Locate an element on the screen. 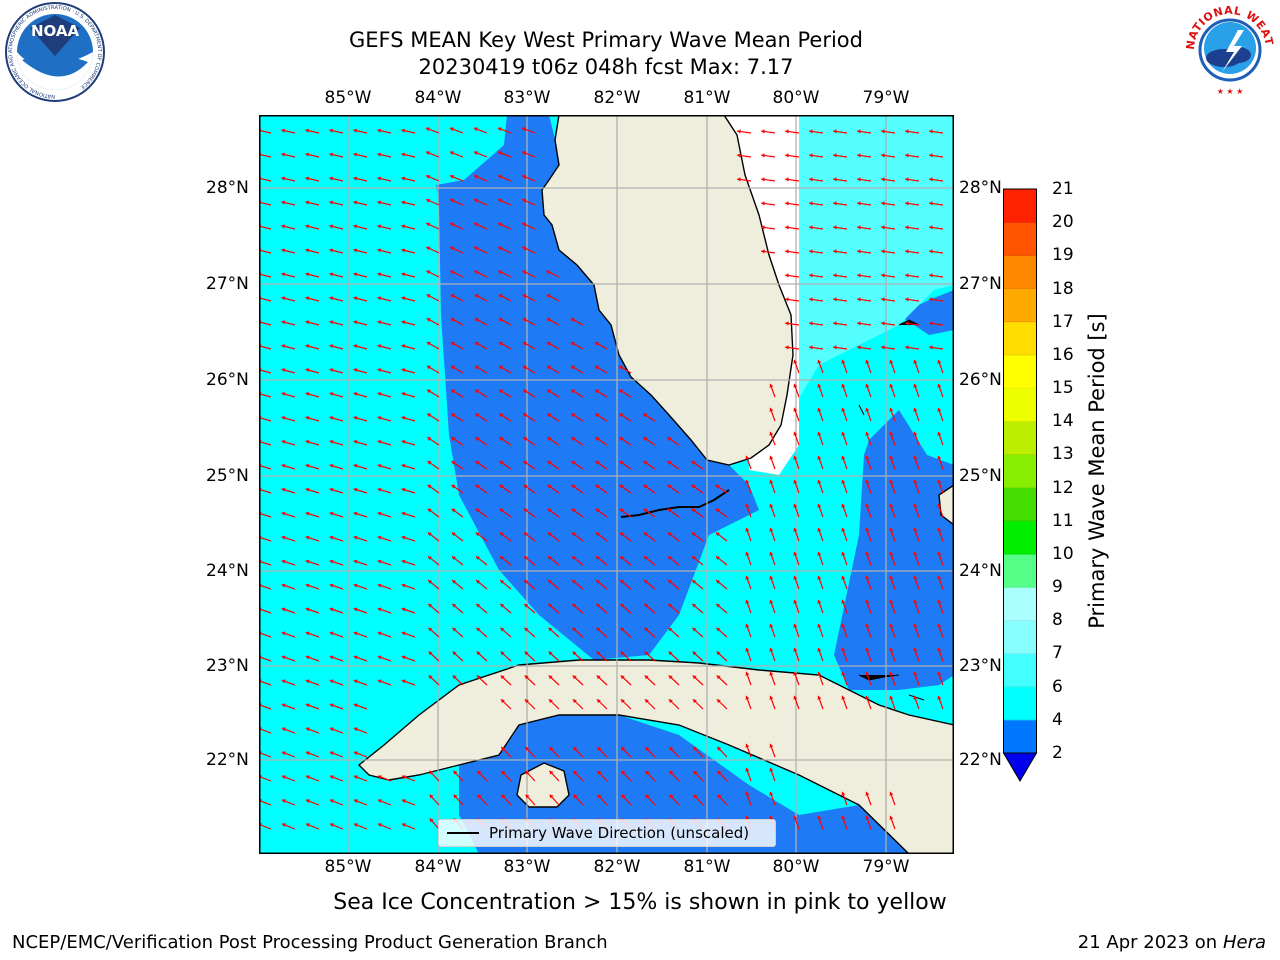 Image resolution: width=1280 pixels, height=960 pixels. lat-label-left: 23°N is located at coordinates (227, 666).